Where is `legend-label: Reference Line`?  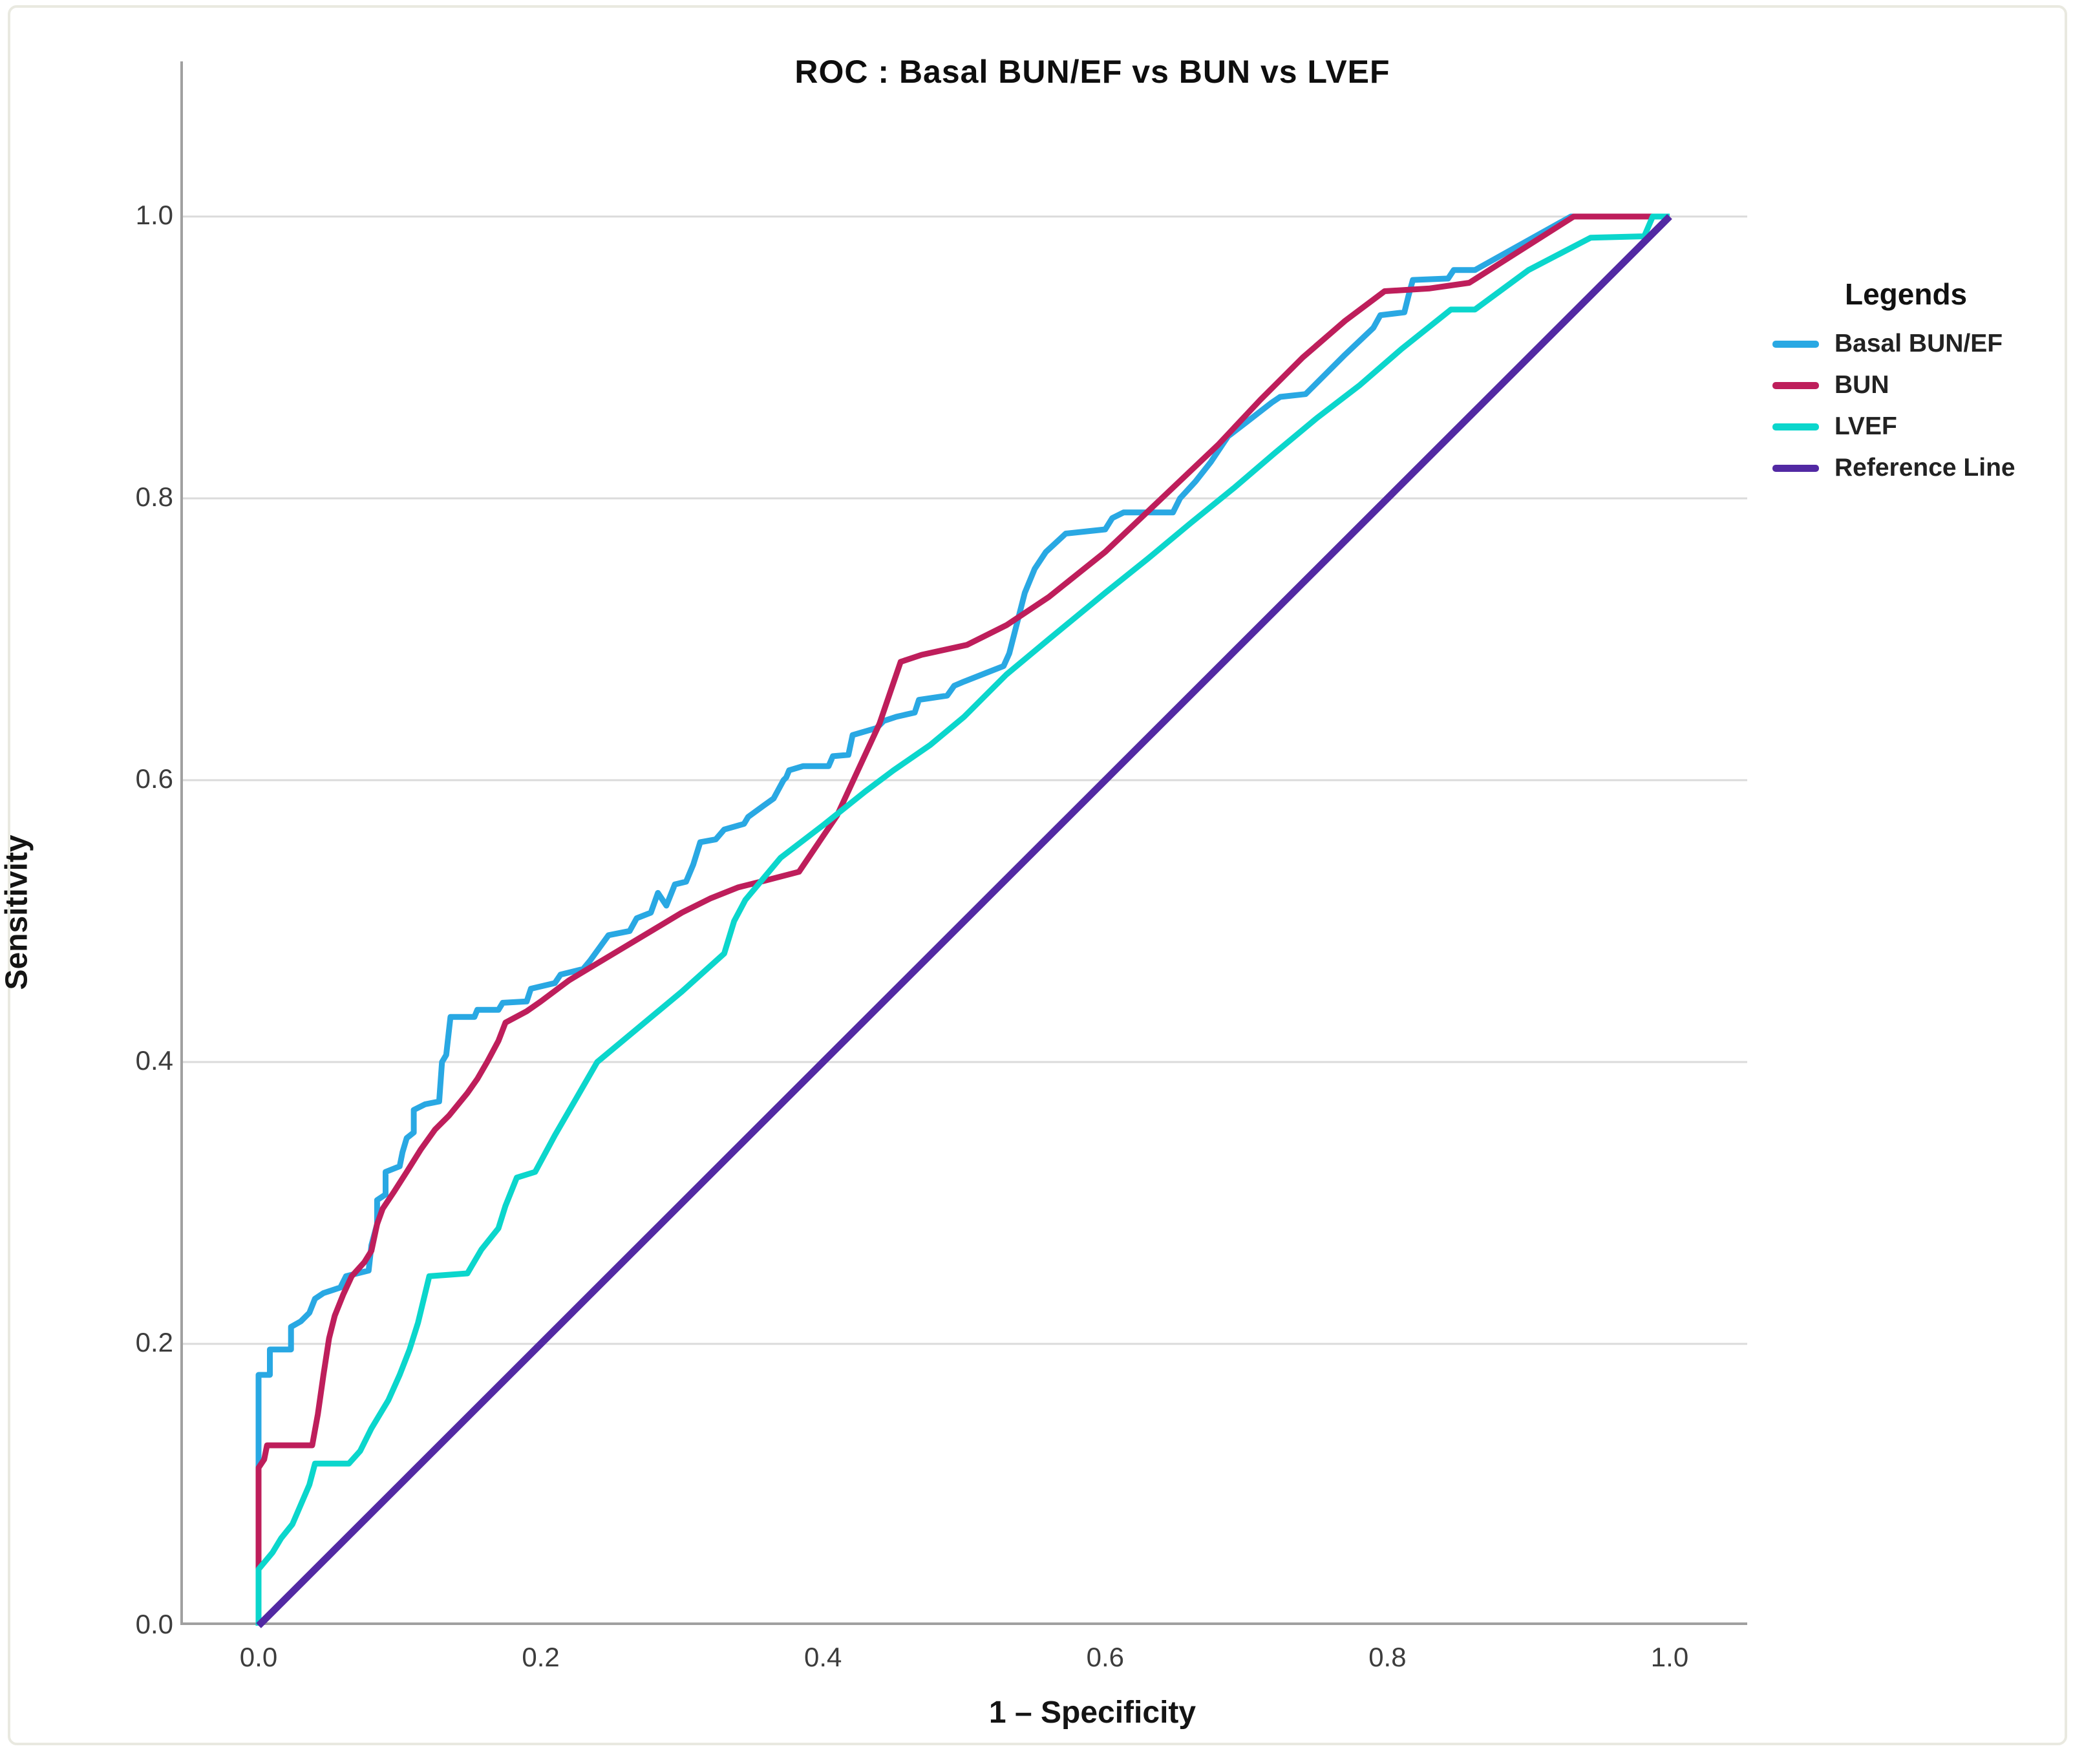
legend-label: Reference Line is located at coordinates (1925, 468).